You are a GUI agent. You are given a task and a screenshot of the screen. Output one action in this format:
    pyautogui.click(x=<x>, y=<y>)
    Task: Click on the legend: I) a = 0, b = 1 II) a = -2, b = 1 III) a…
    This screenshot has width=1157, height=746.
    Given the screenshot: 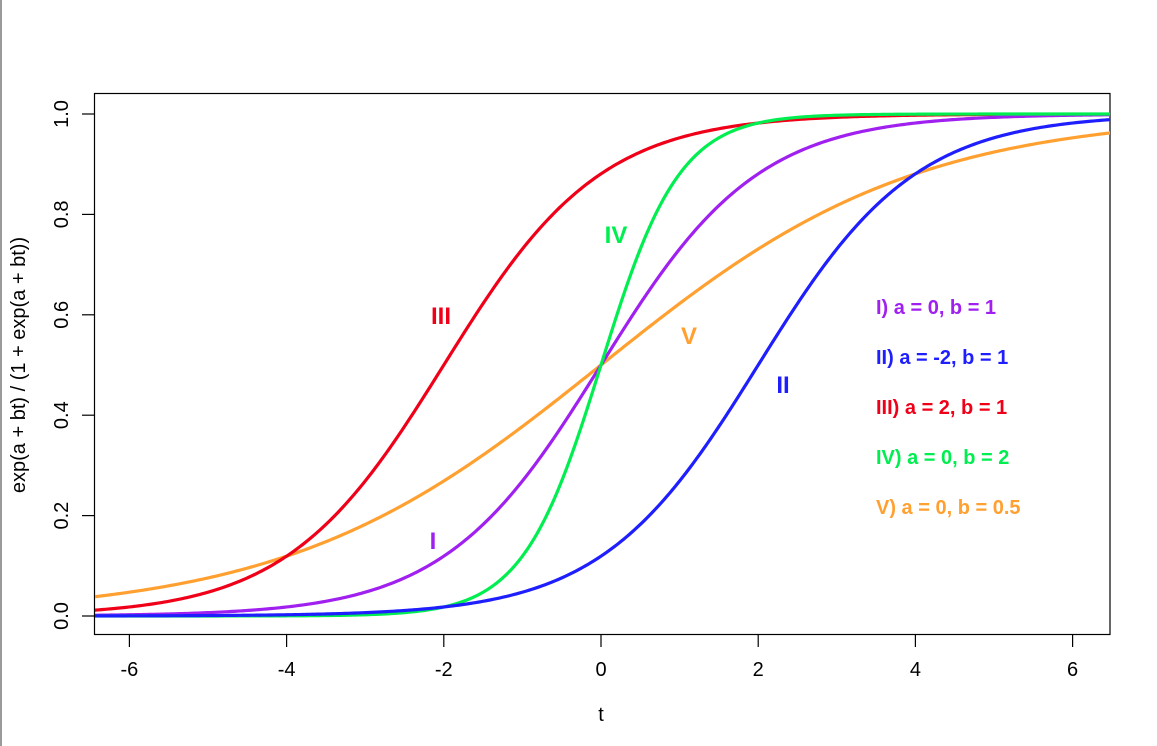 What is the action you would take?
    pyautogui.click(x=948, y=408)
    